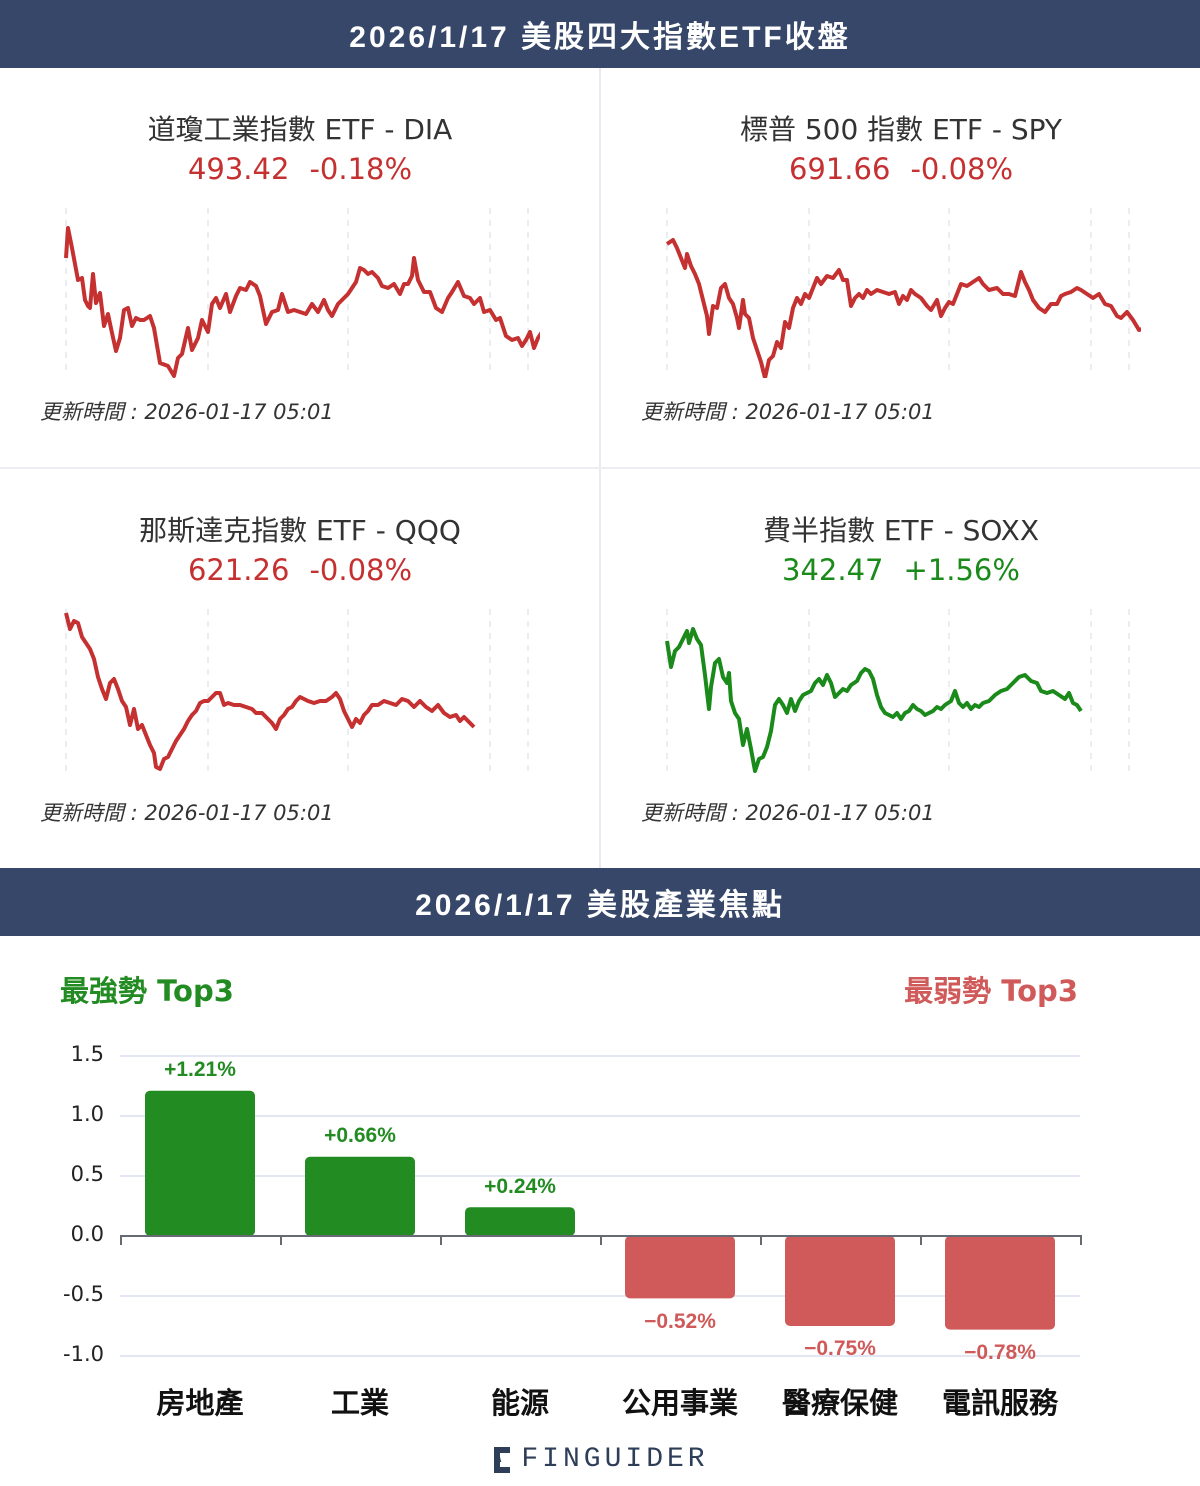  I want to click on x-label: 工業, so click(359, 1403).